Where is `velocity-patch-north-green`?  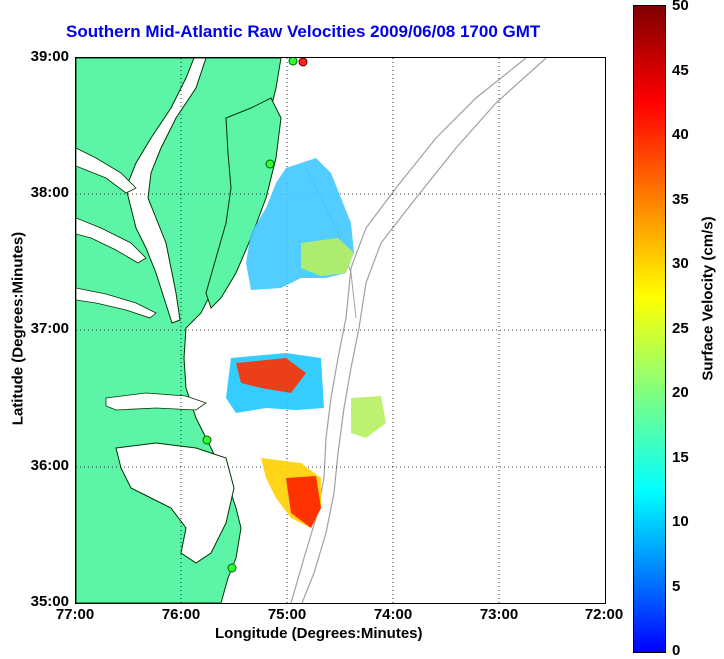 velocity-patch-north-green is located at coordinates (327, 257).